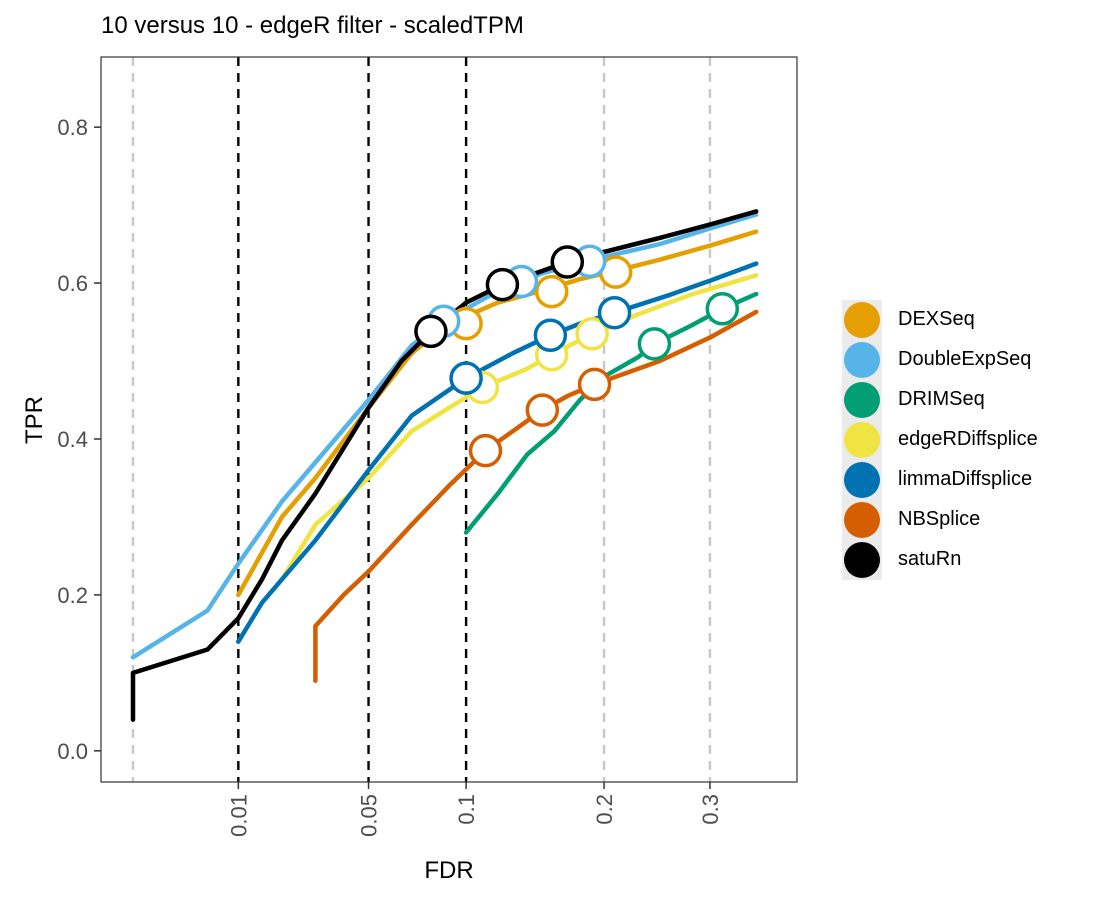 Image resolution: width=1100 pixels, height=900 pixels. What do you see at coordinates (448, 870) in the screenshot?
I see `x-axis-label: FDR` at bounding box center [448, 870].